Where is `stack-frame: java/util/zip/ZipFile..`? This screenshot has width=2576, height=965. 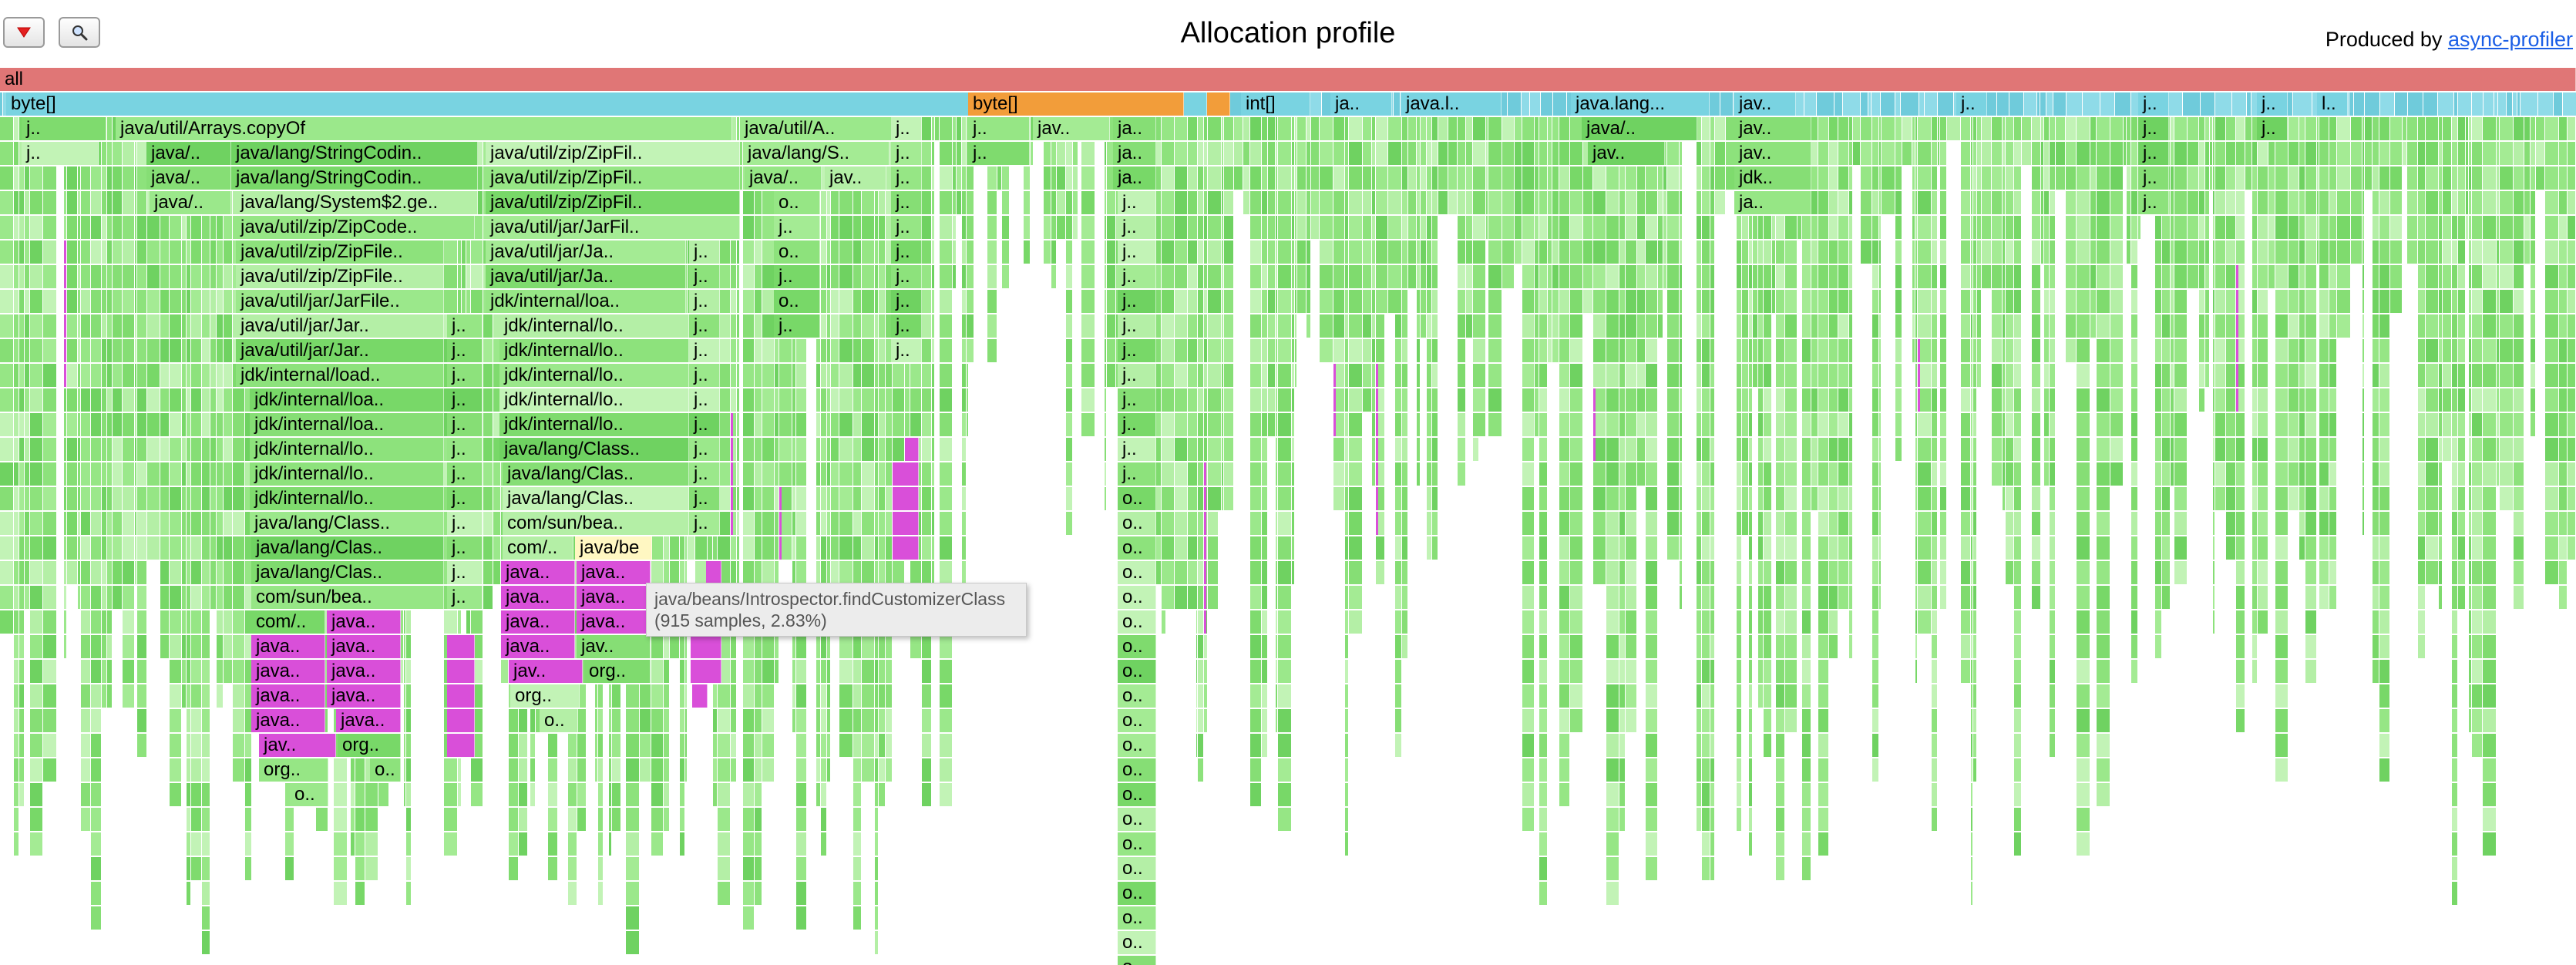 stack-frame: java/util/zip/ZipFile.. is located at coordinates (340, 252).